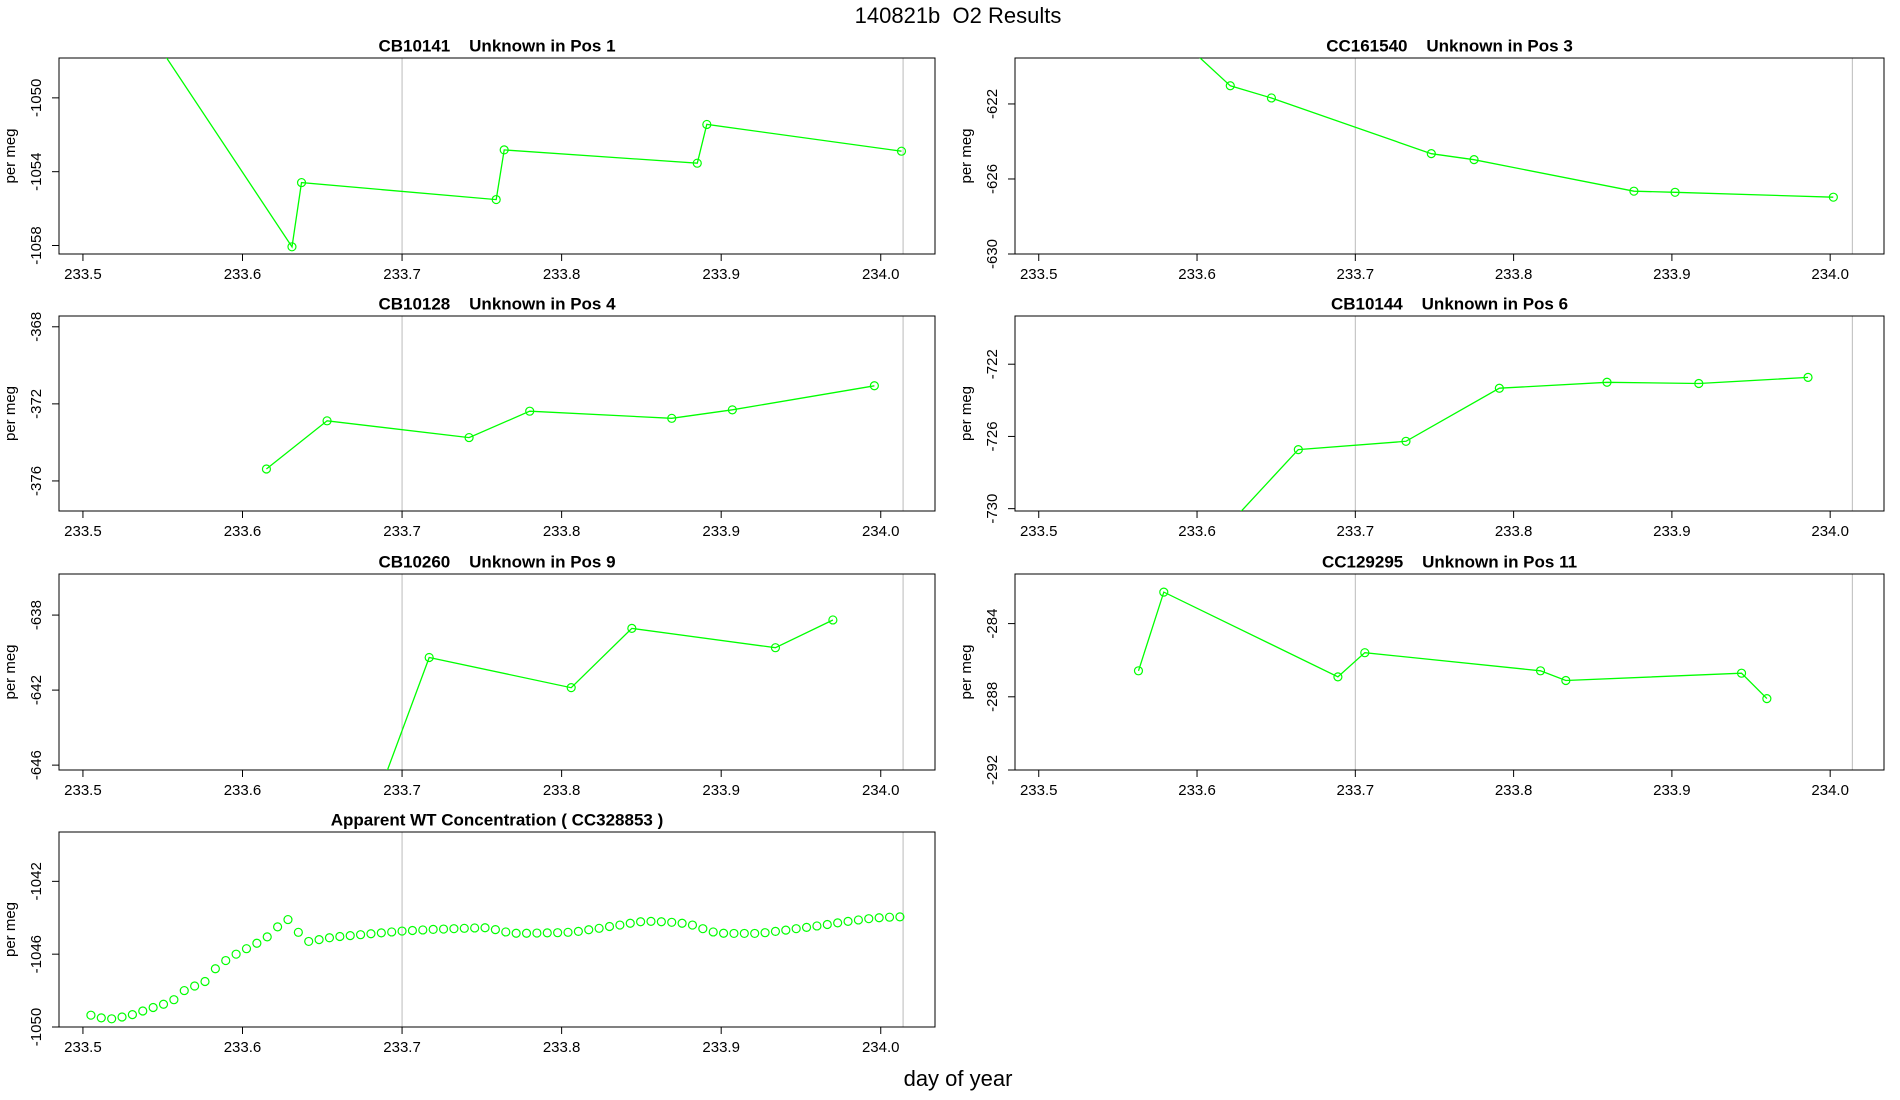 This screenshot has height=1100, width=1900. Describe the element at coordinates (992, 254) in the screenshot. I see `y-tick-label: -630` at that location.